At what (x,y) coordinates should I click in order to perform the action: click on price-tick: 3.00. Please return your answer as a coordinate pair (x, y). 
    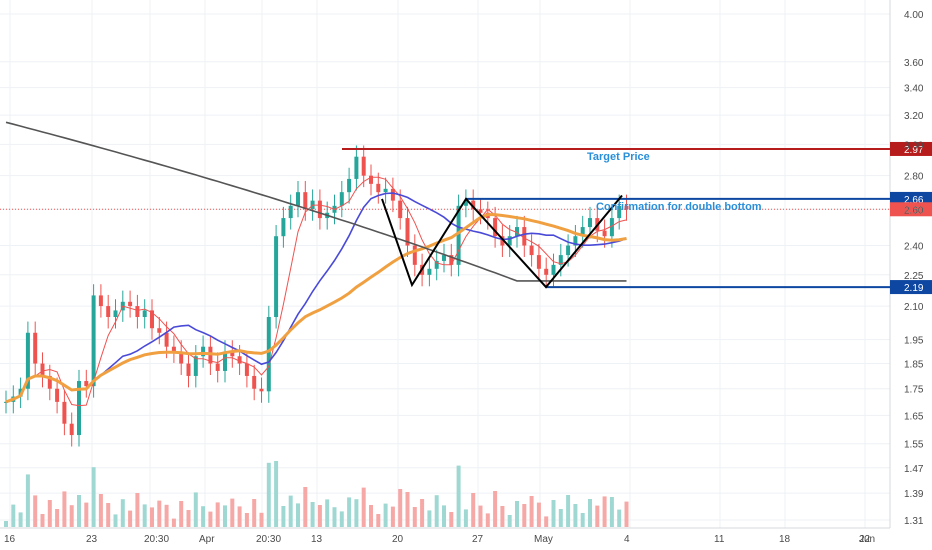
    Looking at the image, I should click on (914, 145).